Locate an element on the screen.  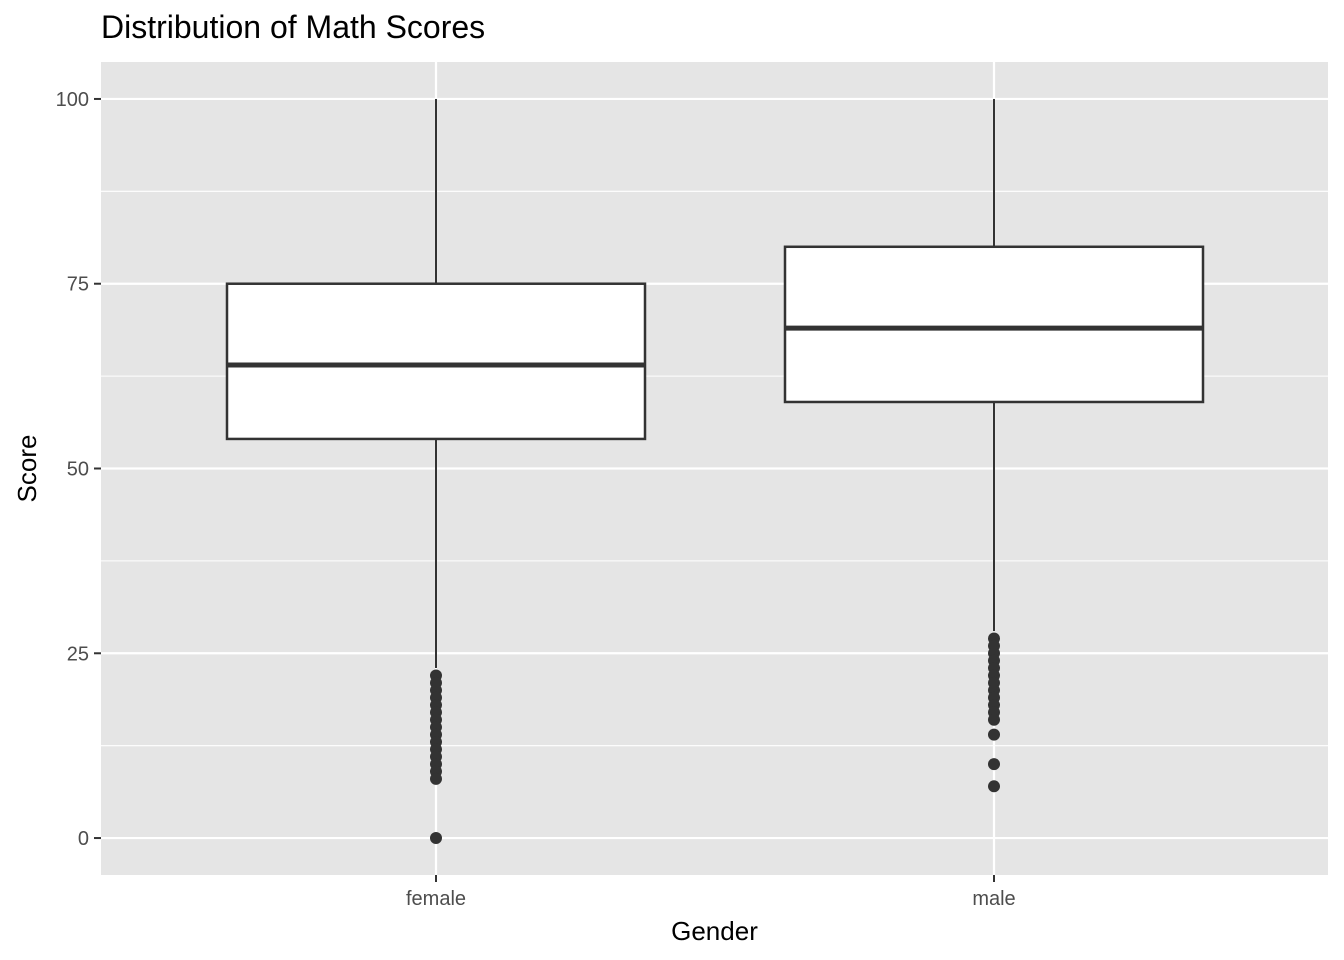
x-tick-label: female is located at coordinates (436, 899).